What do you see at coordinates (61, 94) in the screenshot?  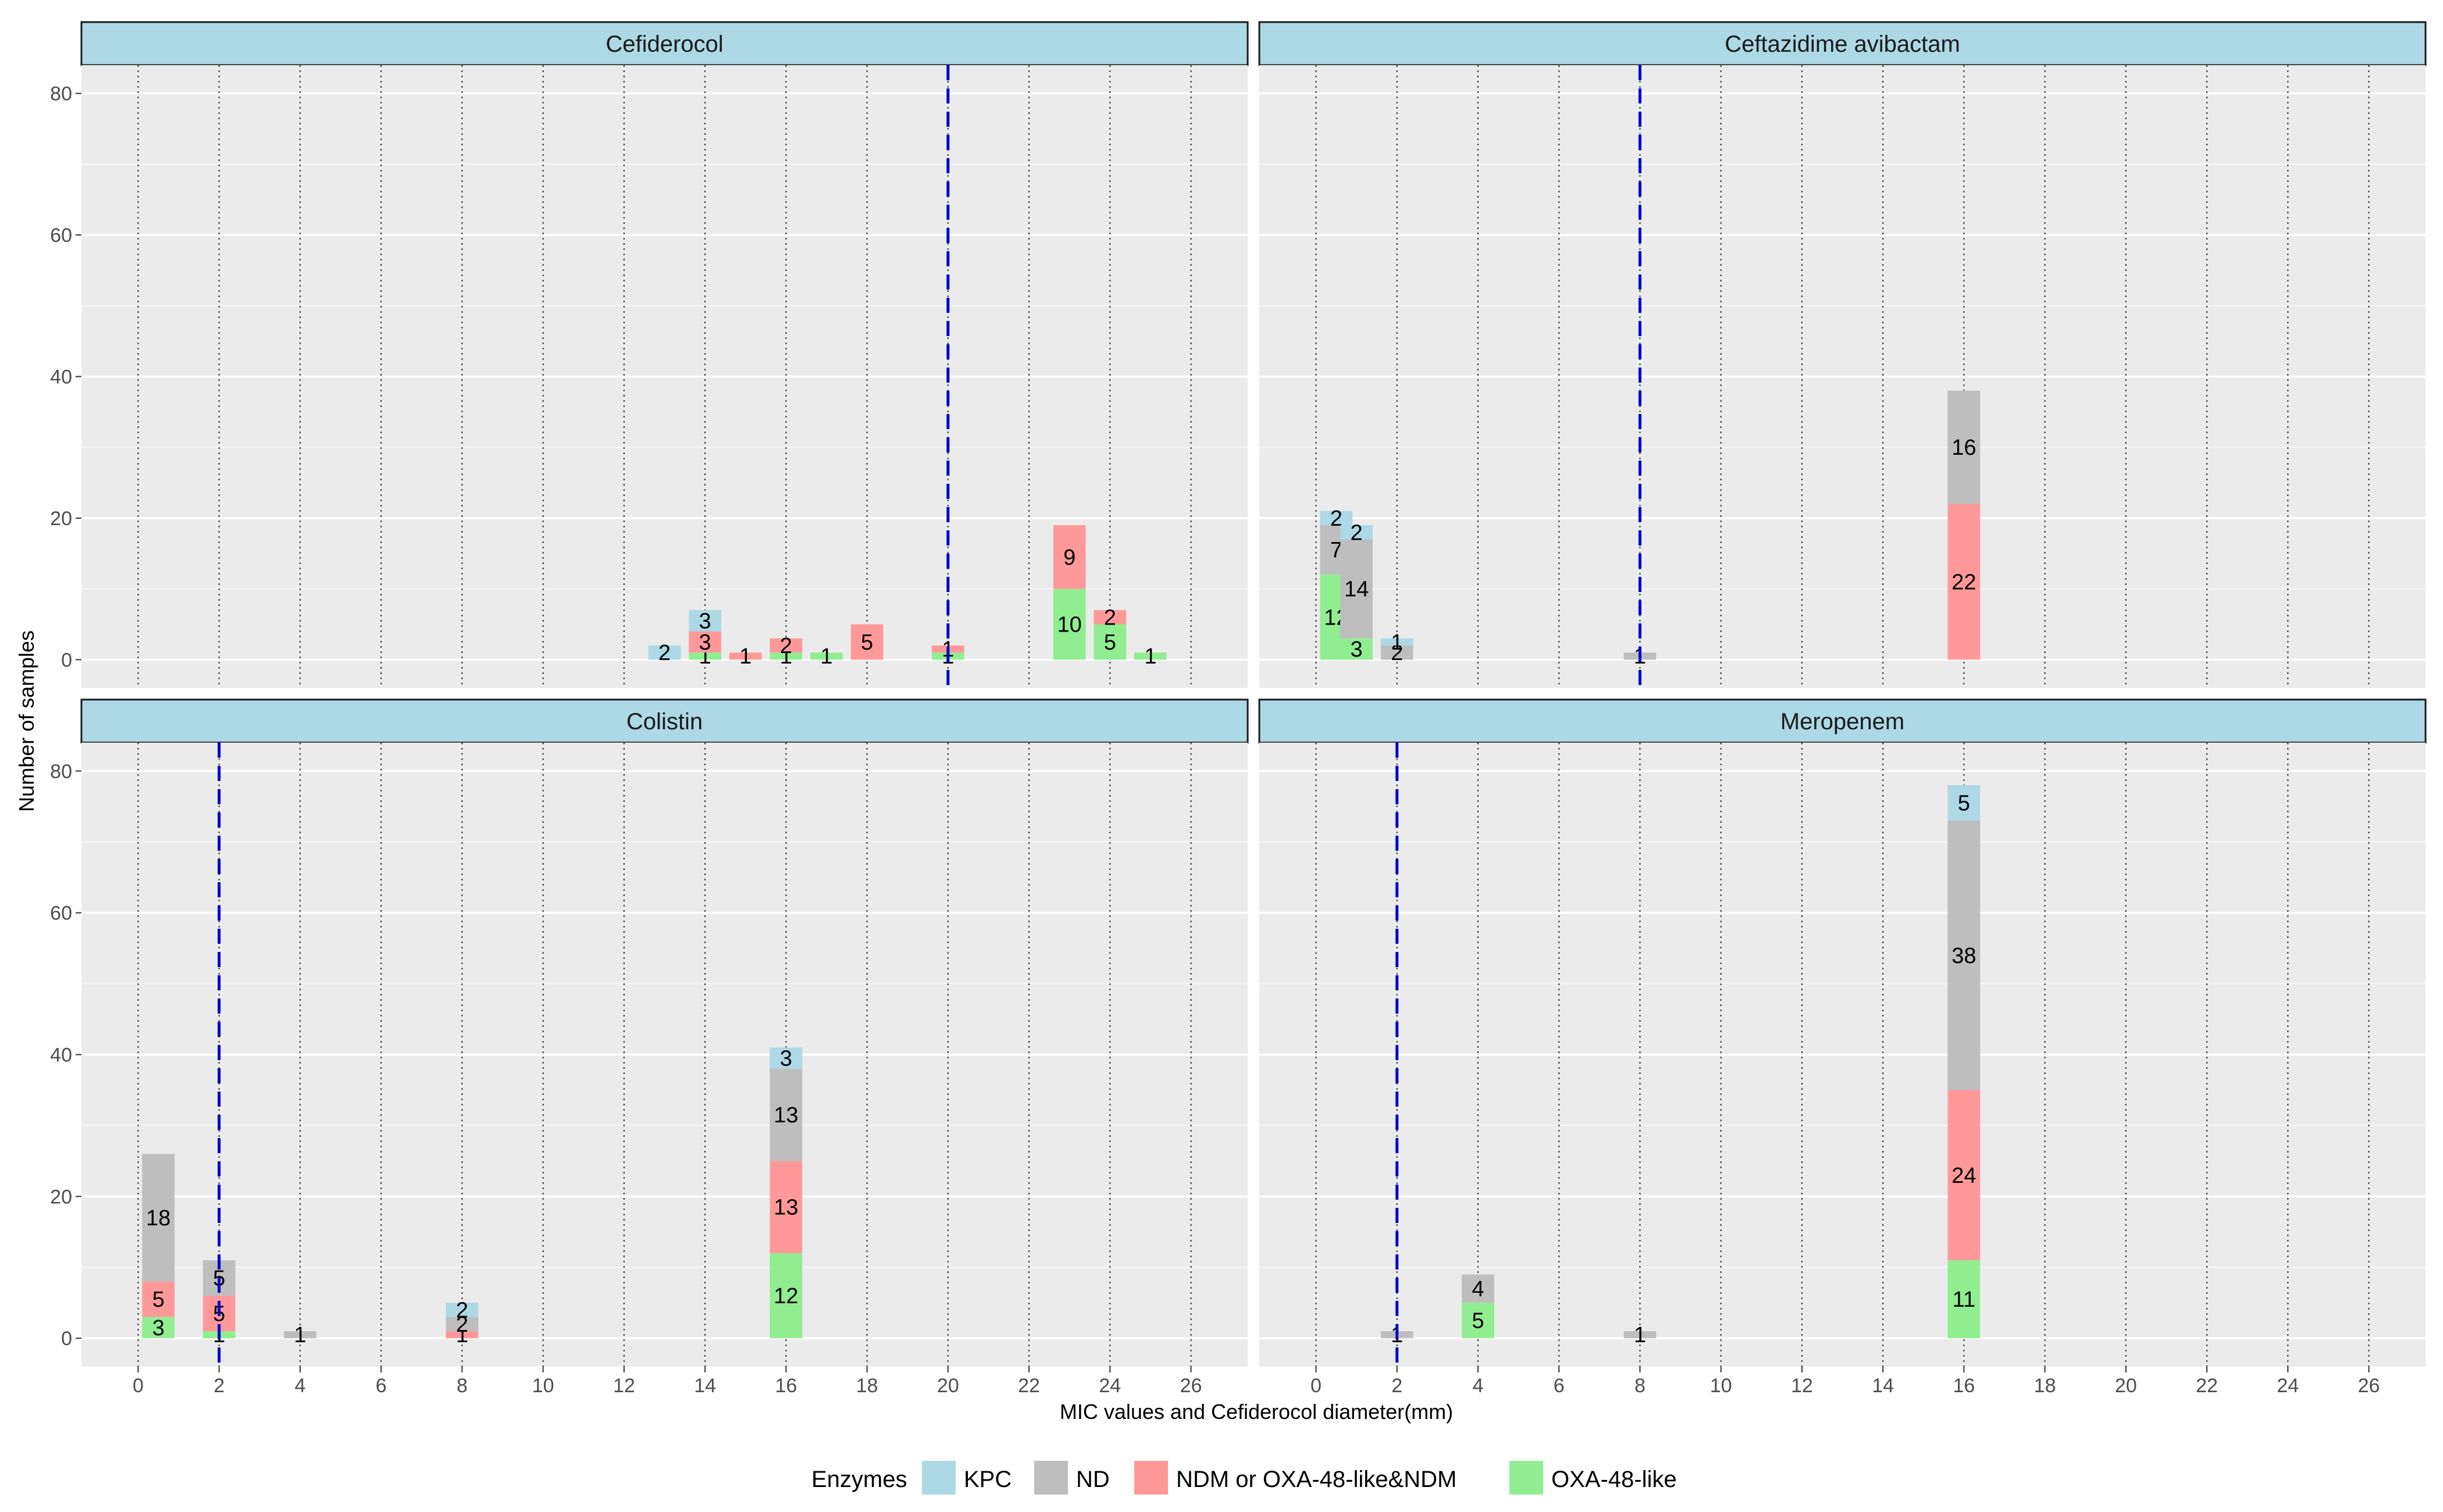 I see `y-tick-label: 80` at bounding box center [61, 94].